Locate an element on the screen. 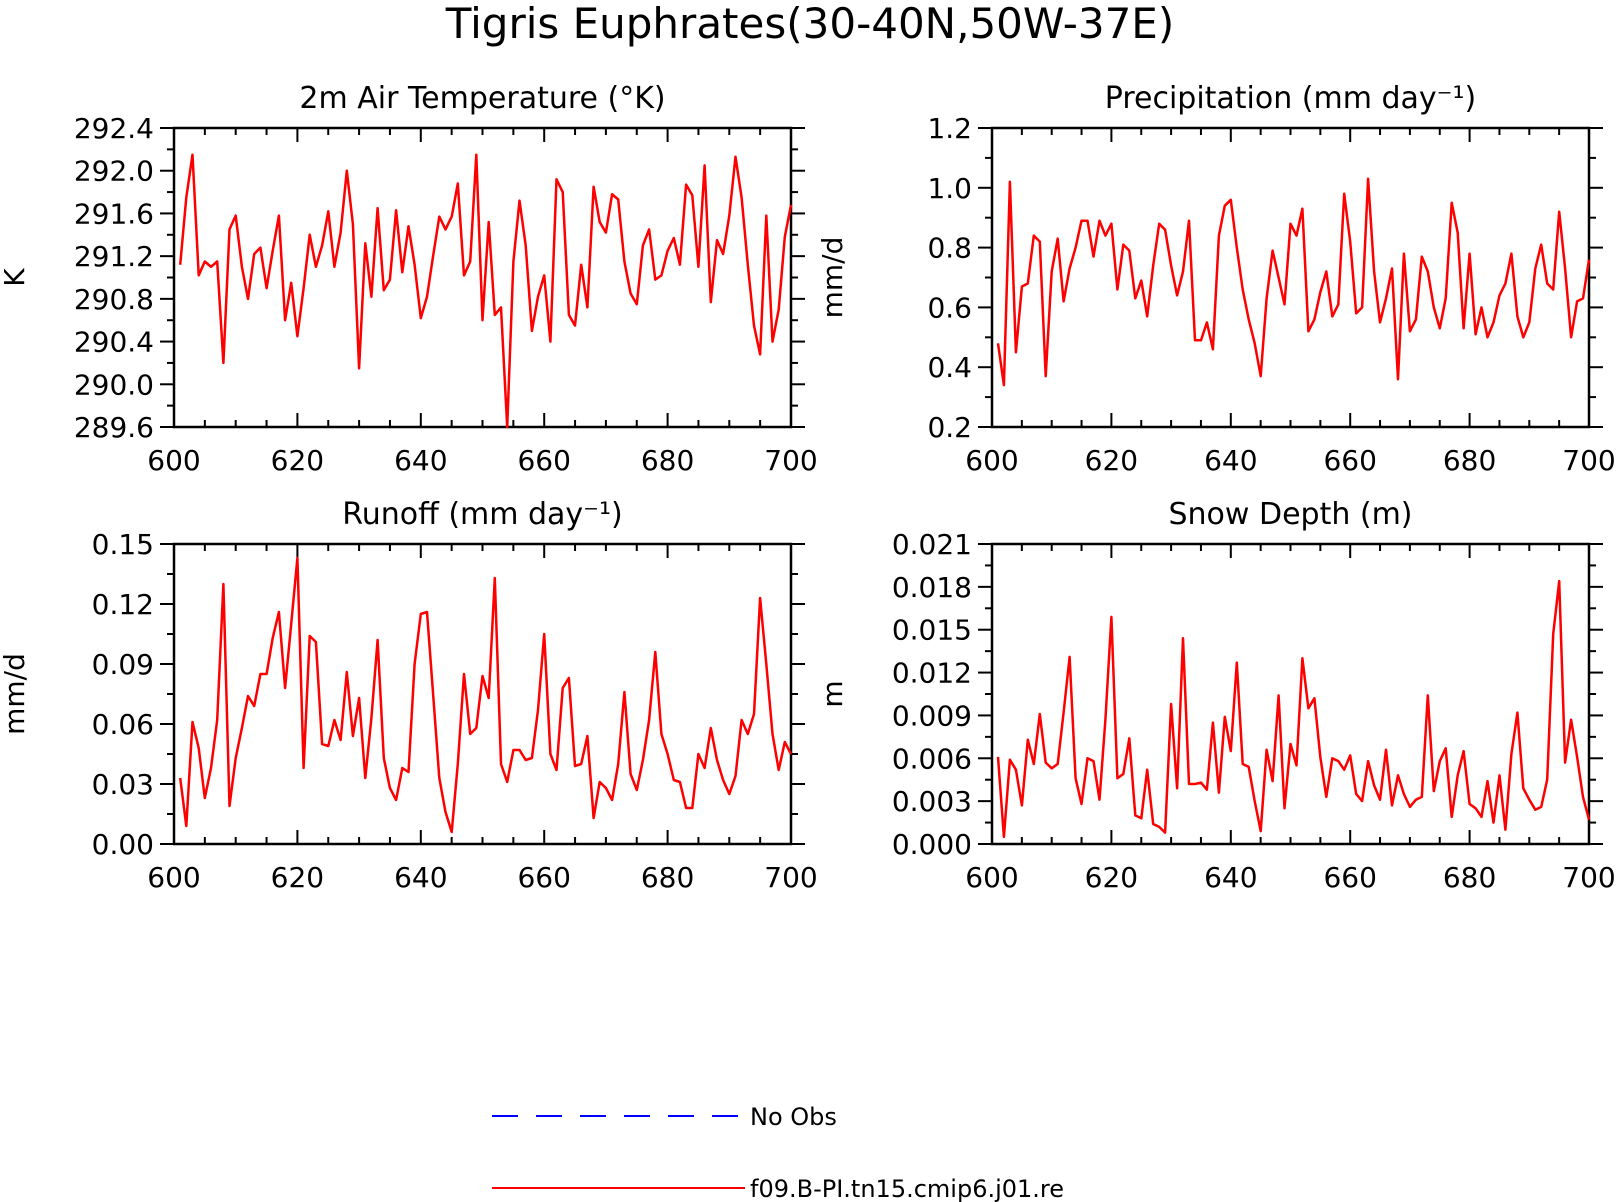 Image resolution: width=1621 pixels, height=1202 pixels. panel-title: Snow Depth (m) is located at coordinates (1290, 514).